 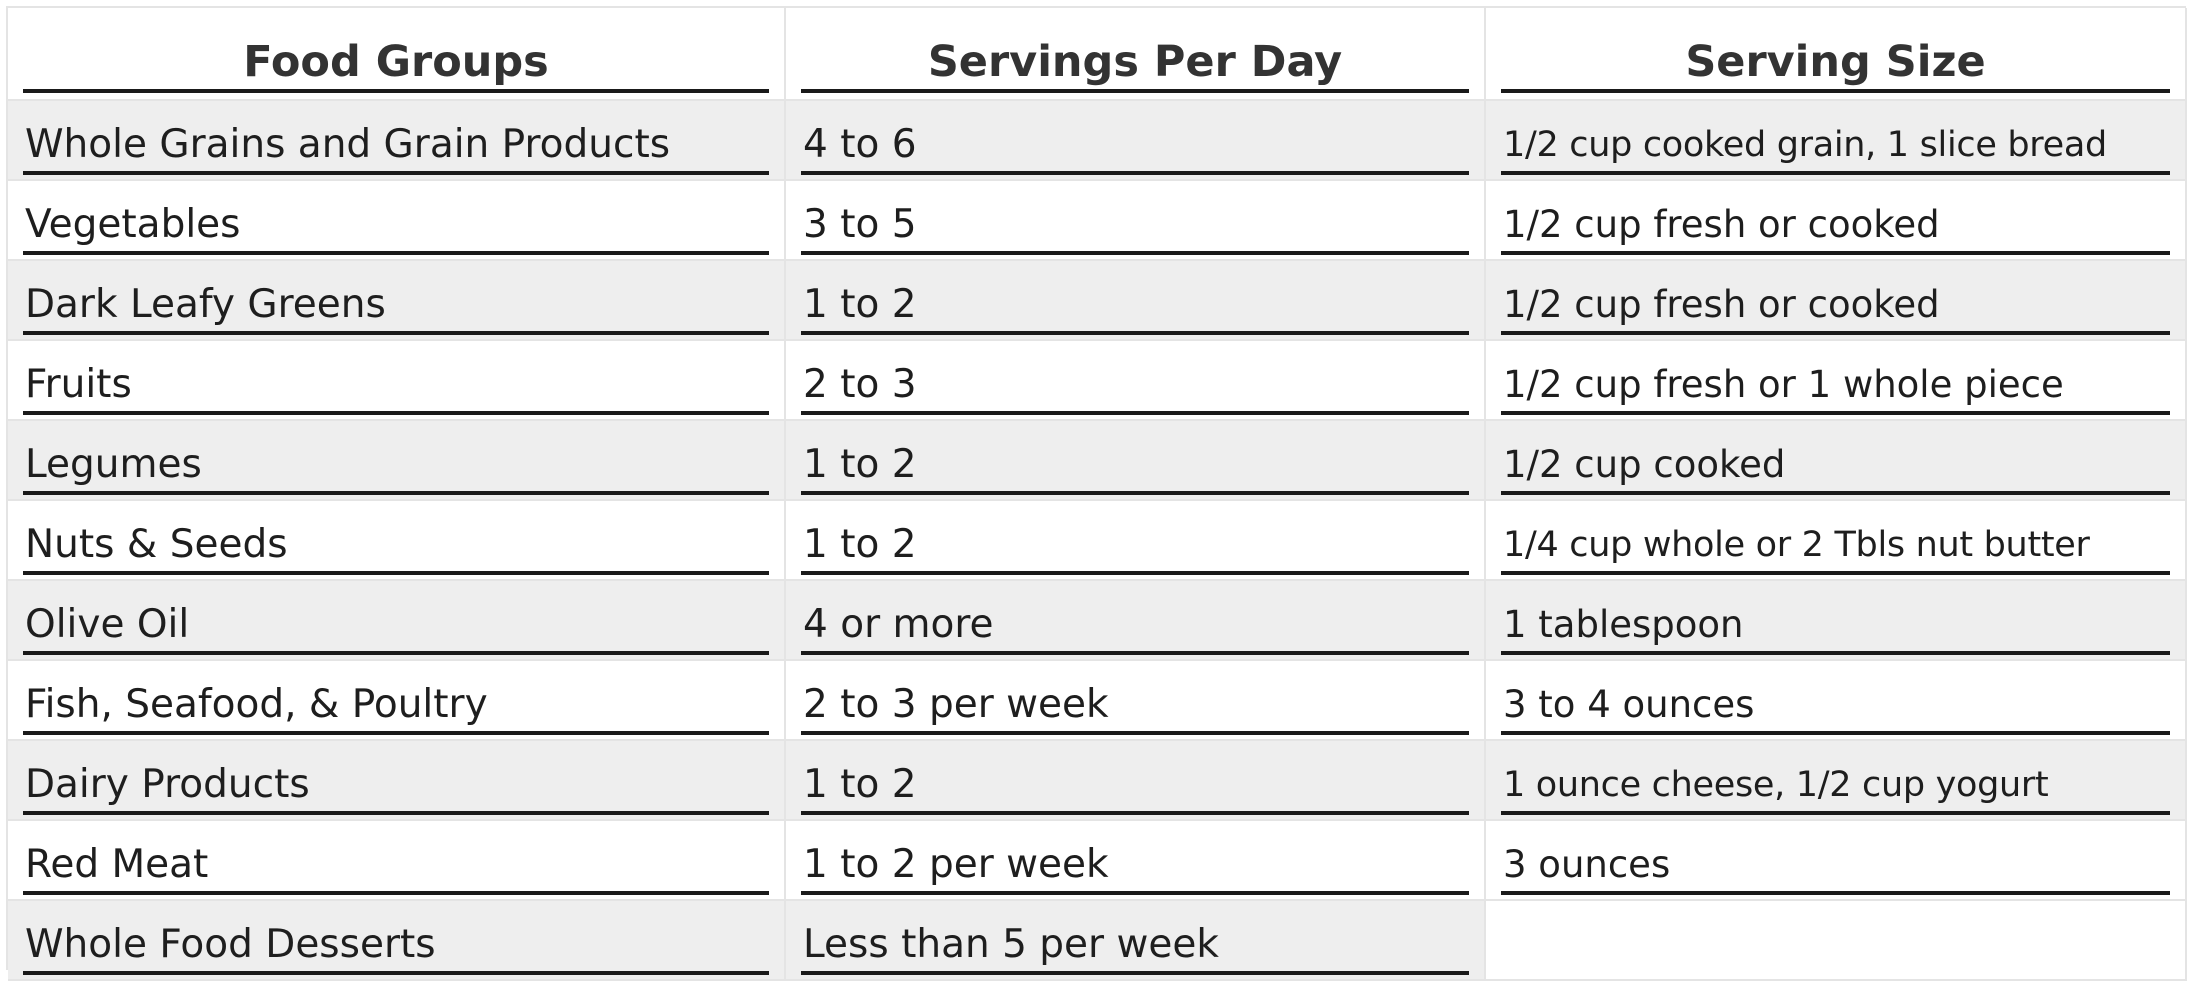 What do you see at coordinates (396, 147) in the screenshot?
I see `food-group-text: Whole Grains and Grain Products` at bounding box center [396, 147].